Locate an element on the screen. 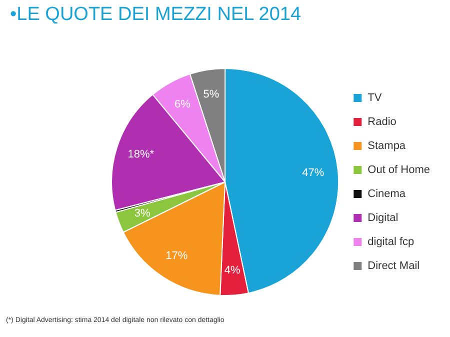  data-label: 47% is located at coordinates (313, 172).